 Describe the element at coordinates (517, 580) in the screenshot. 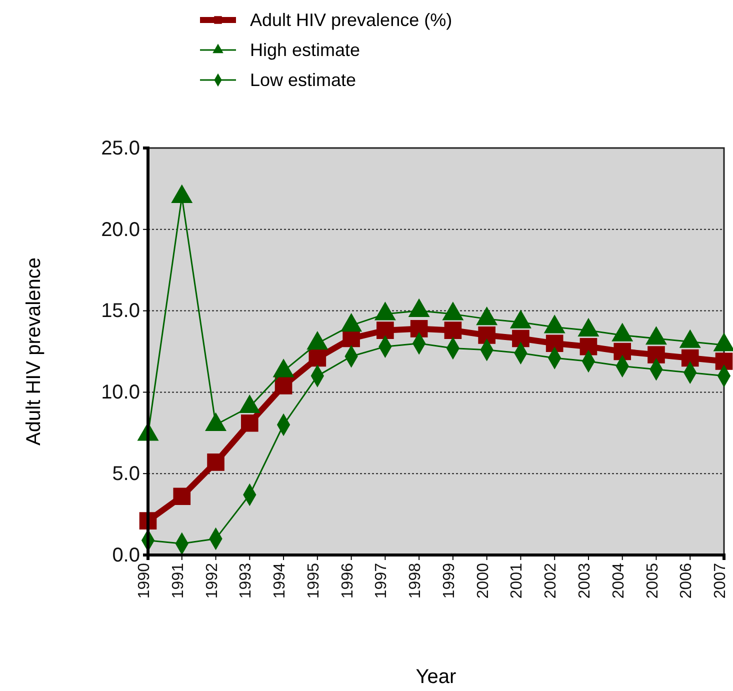

I see `x-tick-label: 2001` at that location.